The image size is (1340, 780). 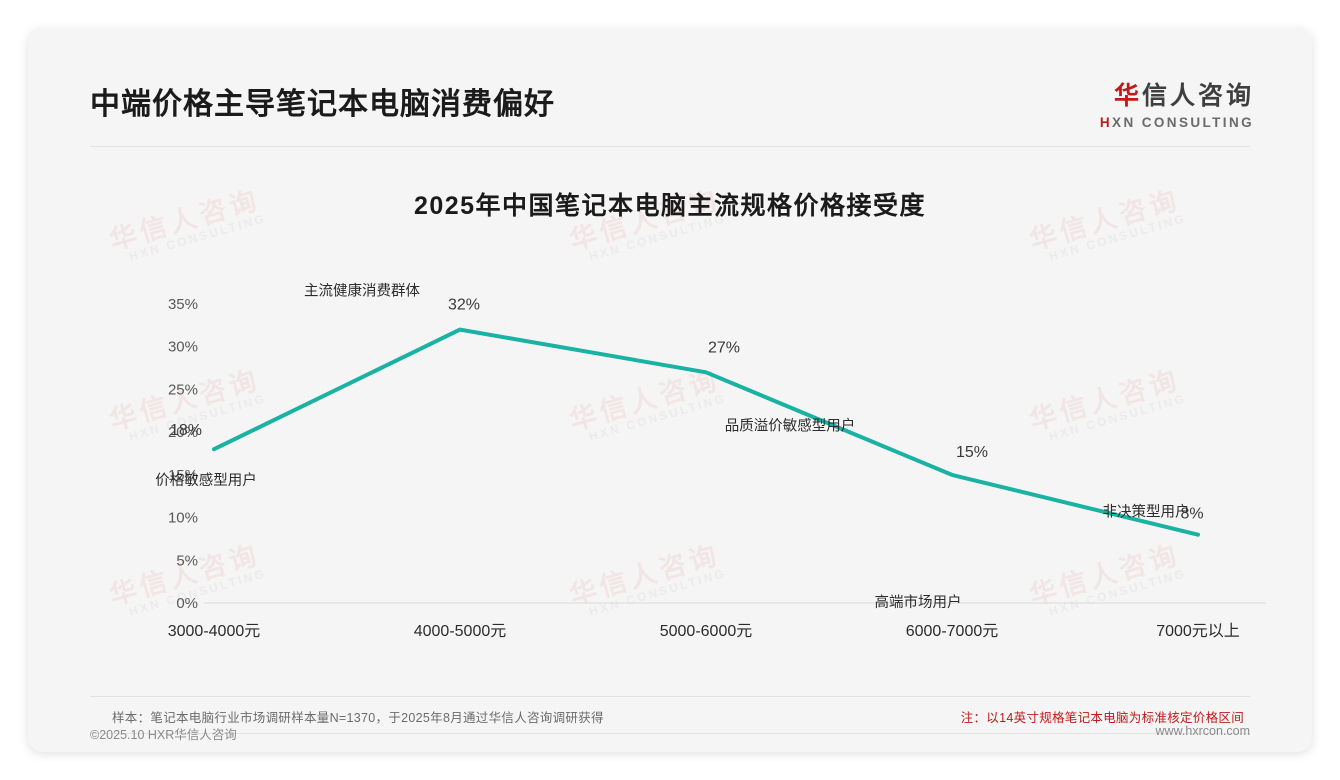 What do you see at coordinates (724, 347) in the screenshot?
I see `data-value-label: 27%` at bounding box center [724, 347].